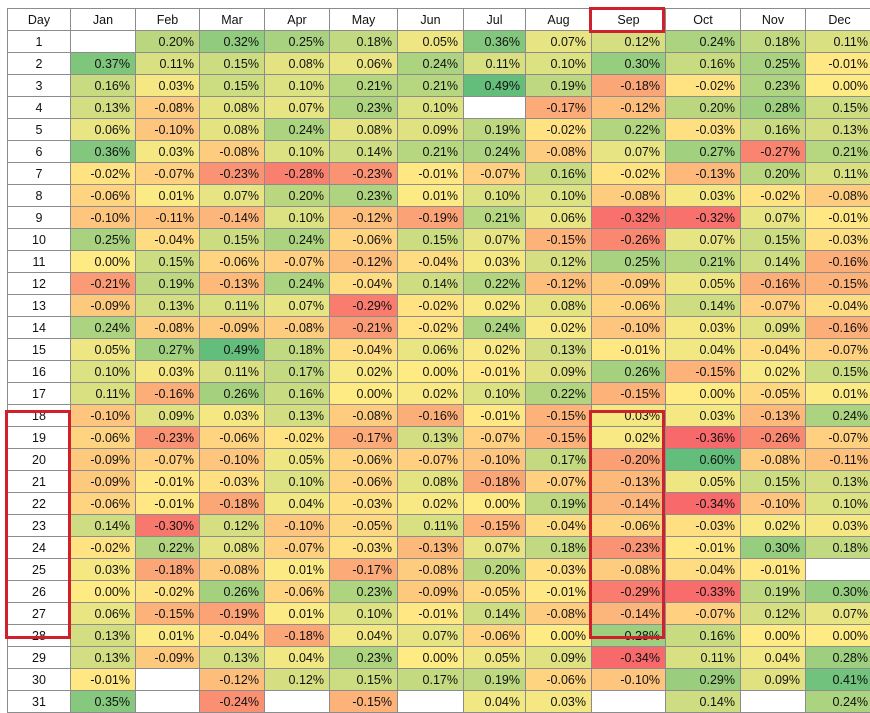  Describe the element at coordinates (364, 42) in the screenshot. I see `value-cell-may: 0.18%` at that location.